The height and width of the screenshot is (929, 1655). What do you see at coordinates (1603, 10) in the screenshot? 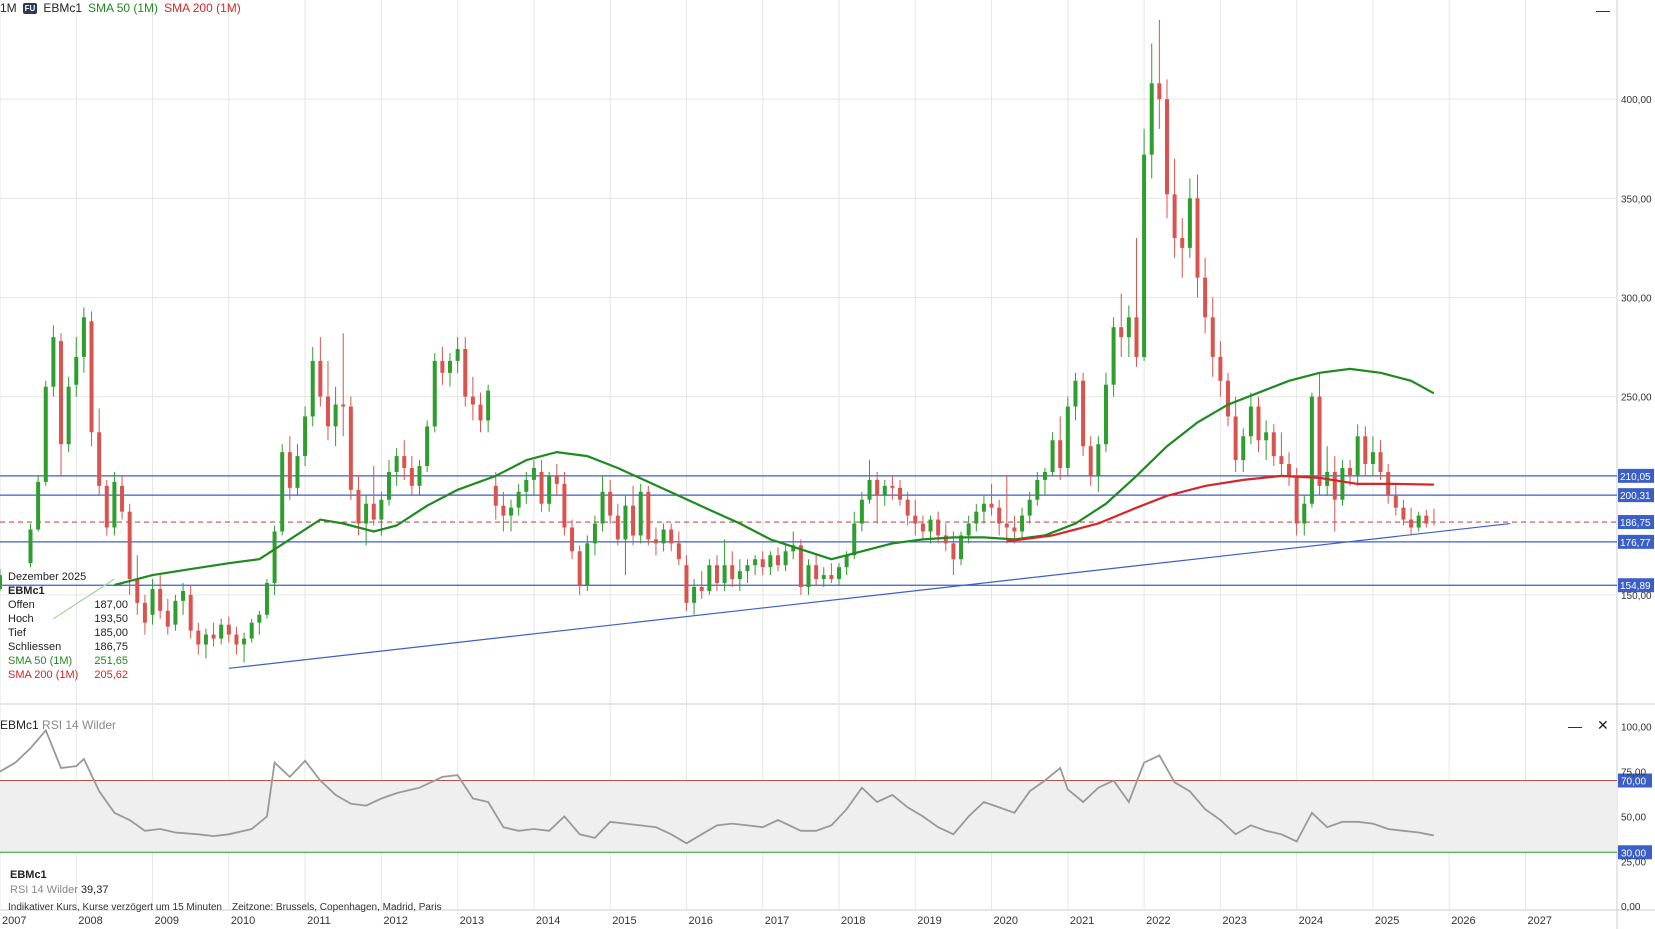
I see `minimize-icon: —` at bounding box center [1603, 10].